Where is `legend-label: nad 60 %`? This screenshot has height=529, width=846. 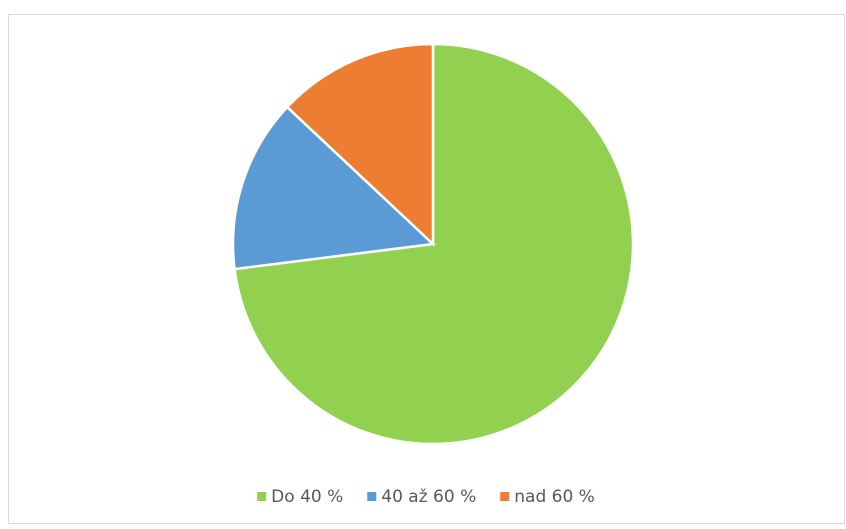
legend-label: nad 60 % is located at coordinates (554, 497).